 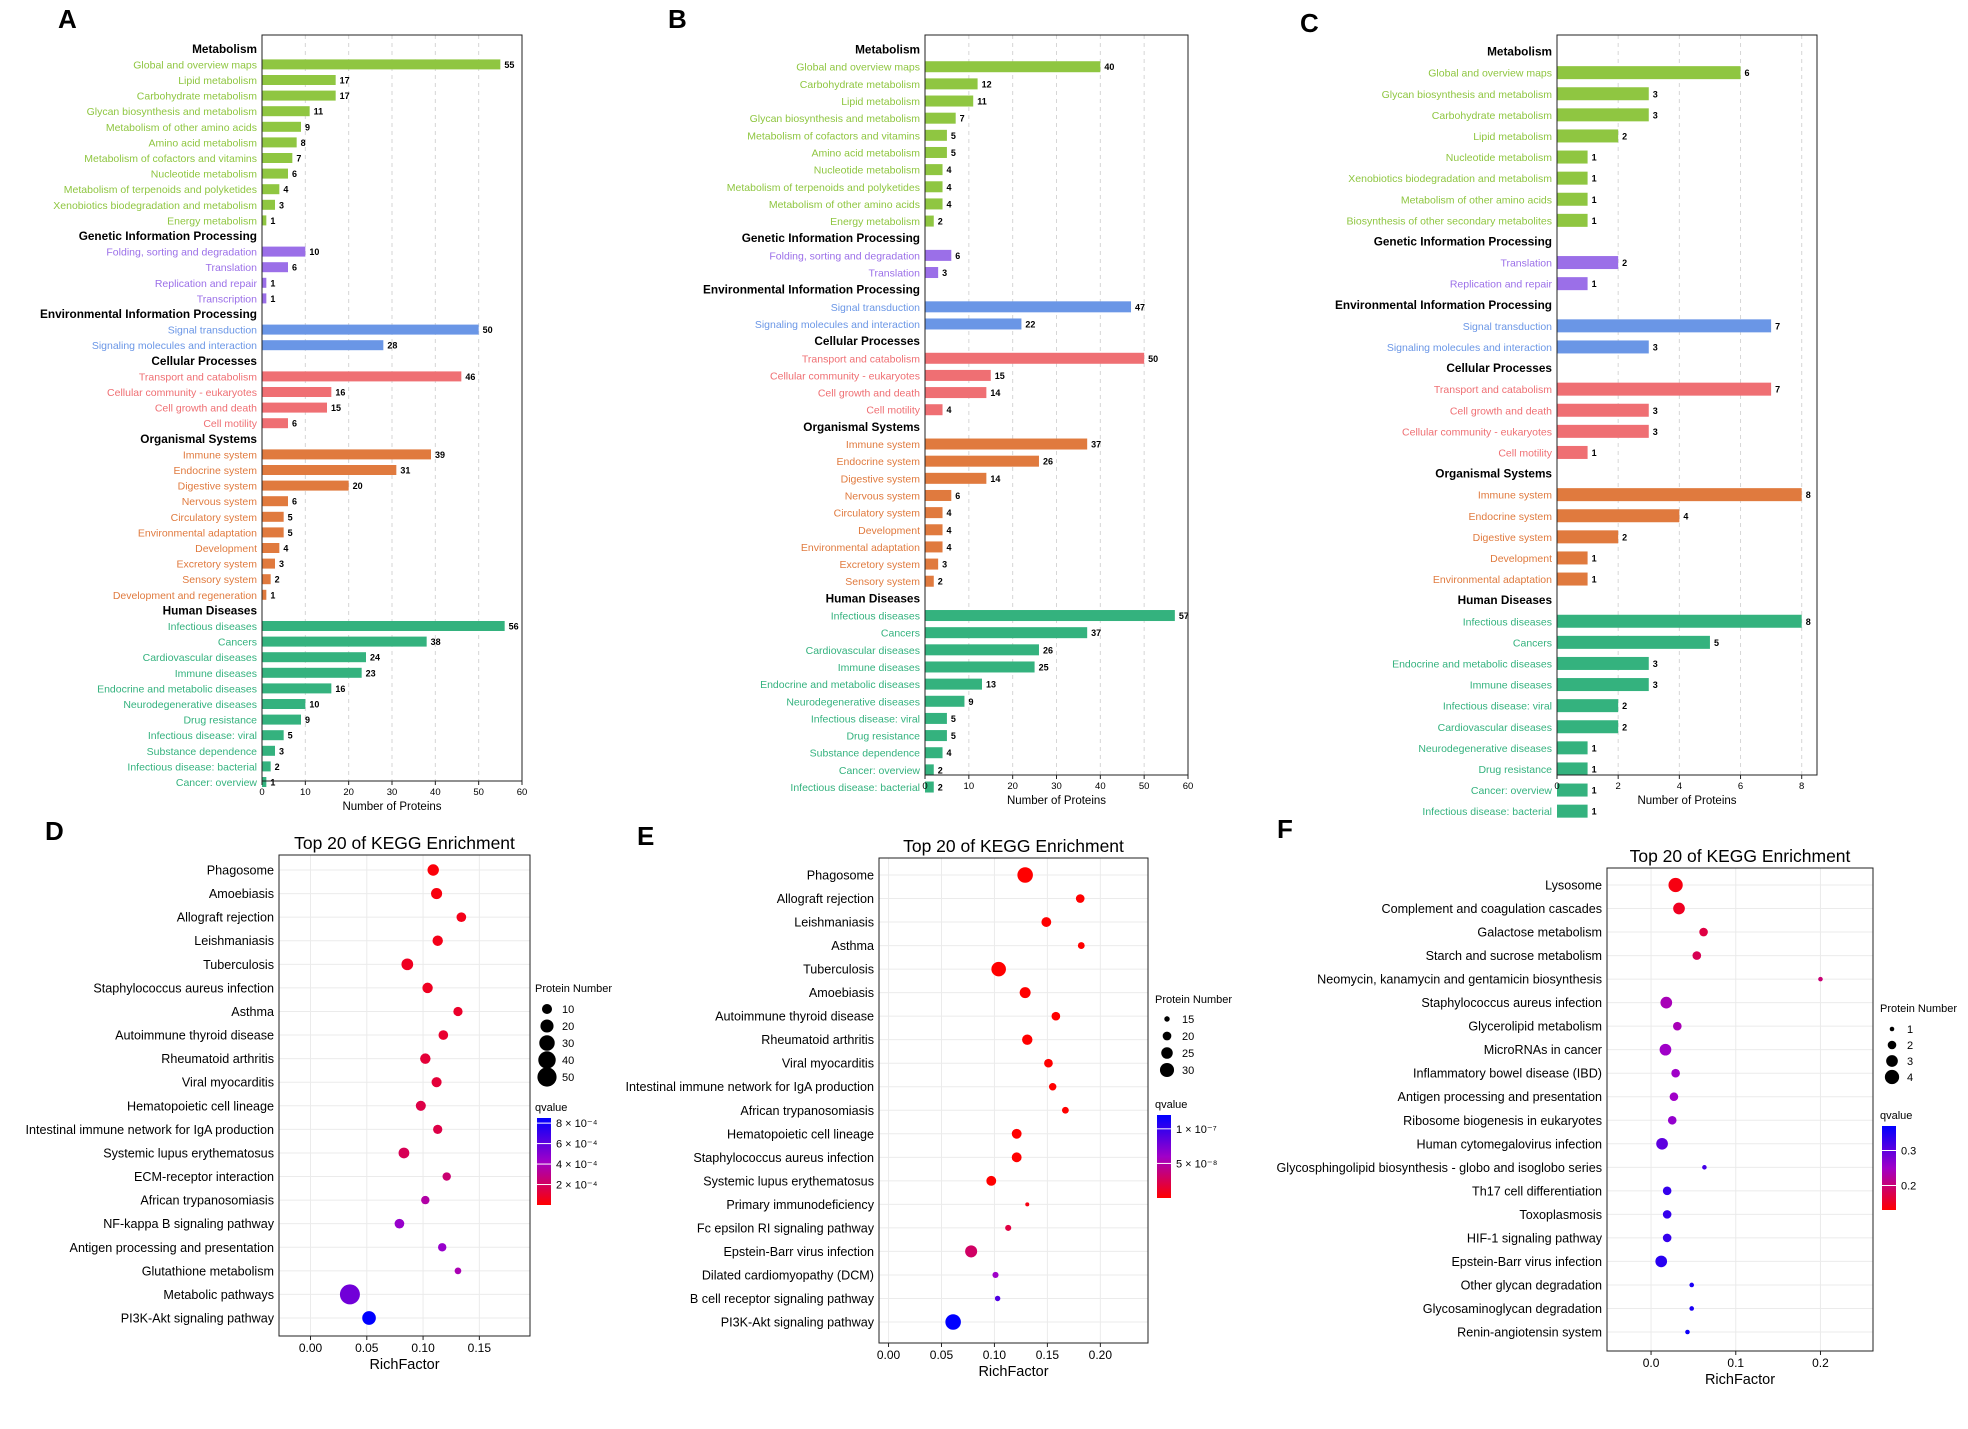 I want to click on color-tick-label: 0.3, so click(x=1908, y=1152).